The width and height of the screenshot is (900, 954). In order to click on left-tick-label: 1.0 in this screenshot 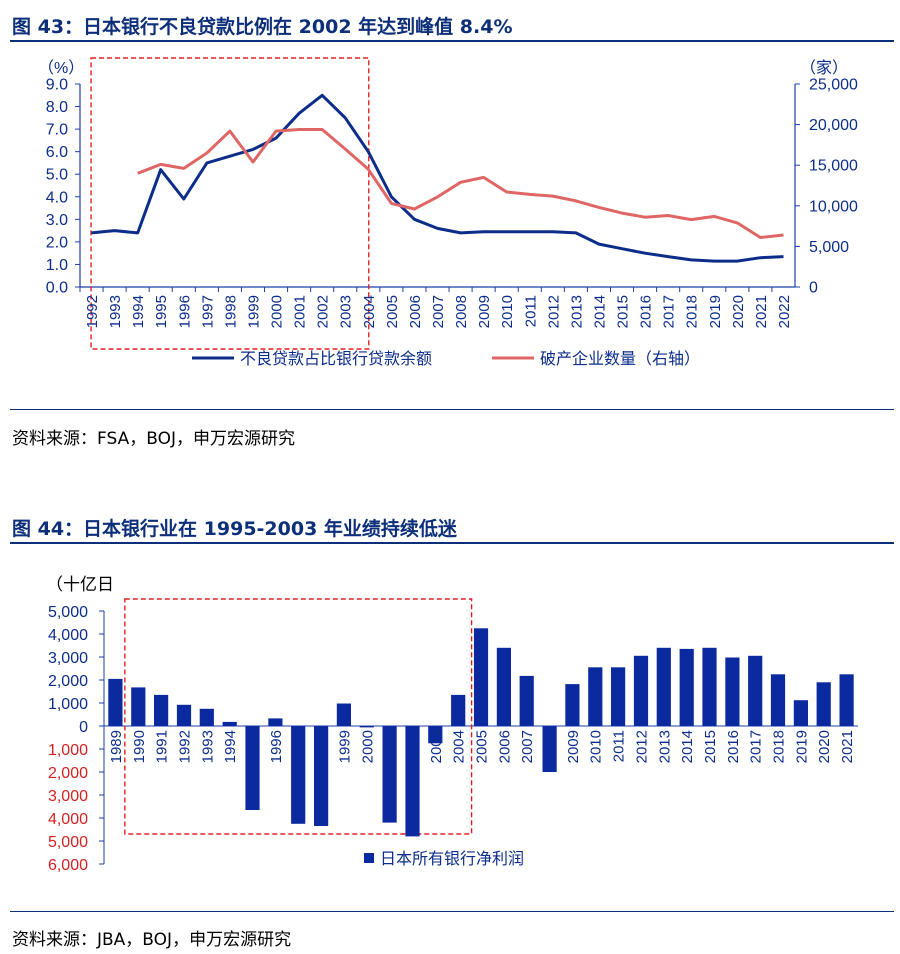, I will do `click(57, 265)`.